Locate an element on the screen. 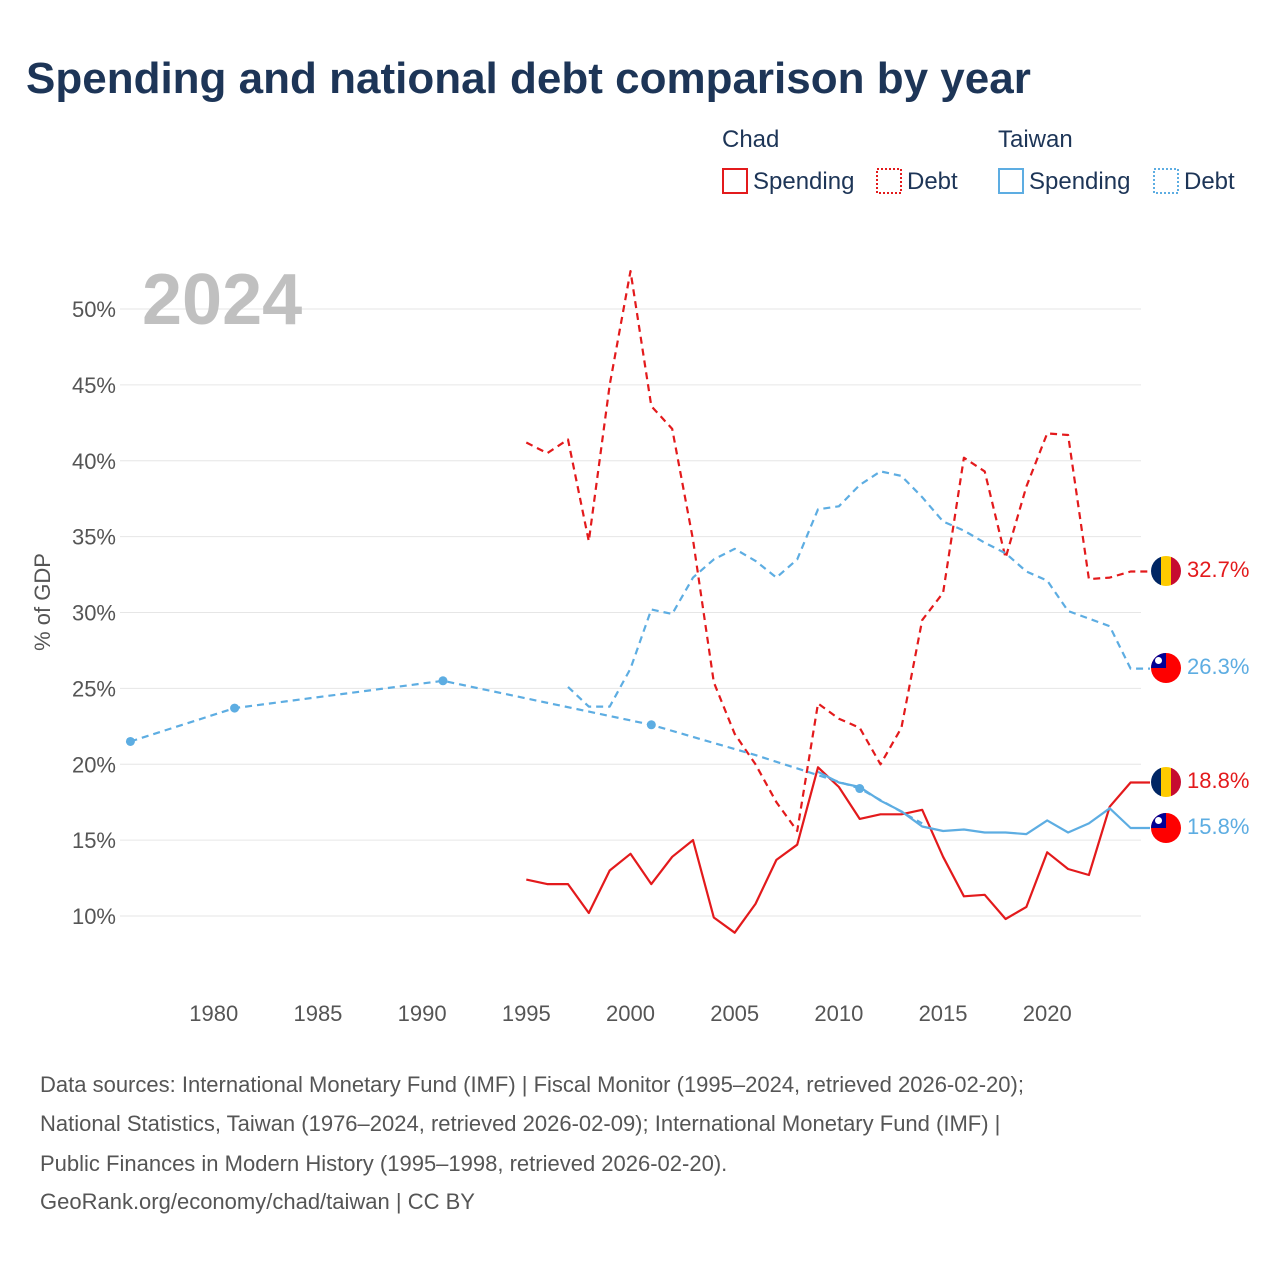  y-tick-label: 30% is located at coordinates (94, 613).